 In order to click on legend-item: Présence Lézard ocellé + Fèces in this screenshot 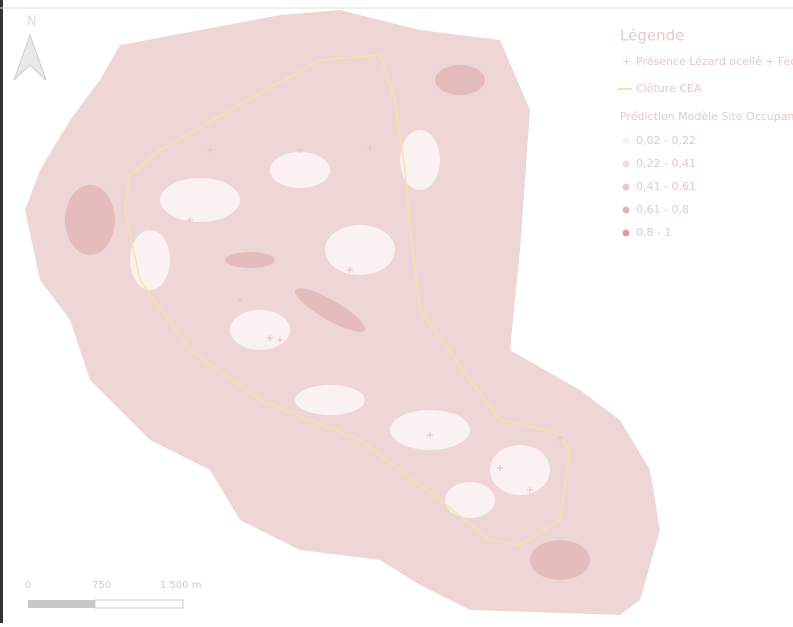, I will do `click(714, 61)`.